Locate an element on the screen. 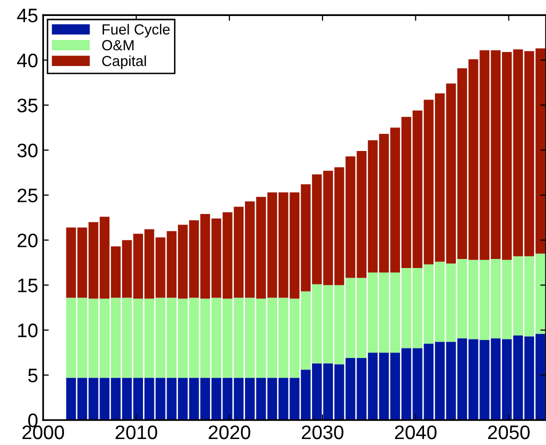 The width and height of the screenshot is (546, 445). y-tick-label: 0 is located at coordinates (33, 421).